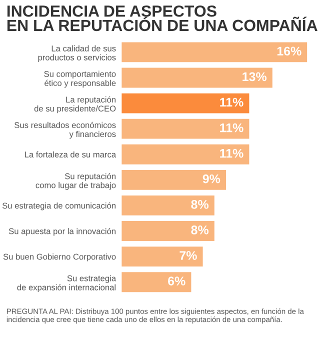 This screenshot has height=337, width=320. What do you see at coordinates (211, 179) in the screenshot?
I see `data-label: 9%` at bounding box center [211, 179].